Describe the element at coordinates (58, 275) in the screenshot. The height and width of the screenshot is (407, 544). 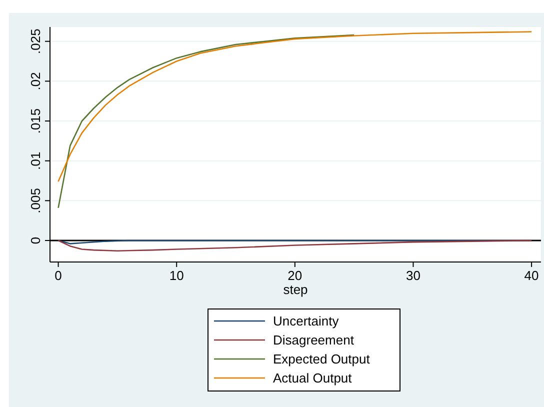
I see `x-tick-label: 0` at that location.